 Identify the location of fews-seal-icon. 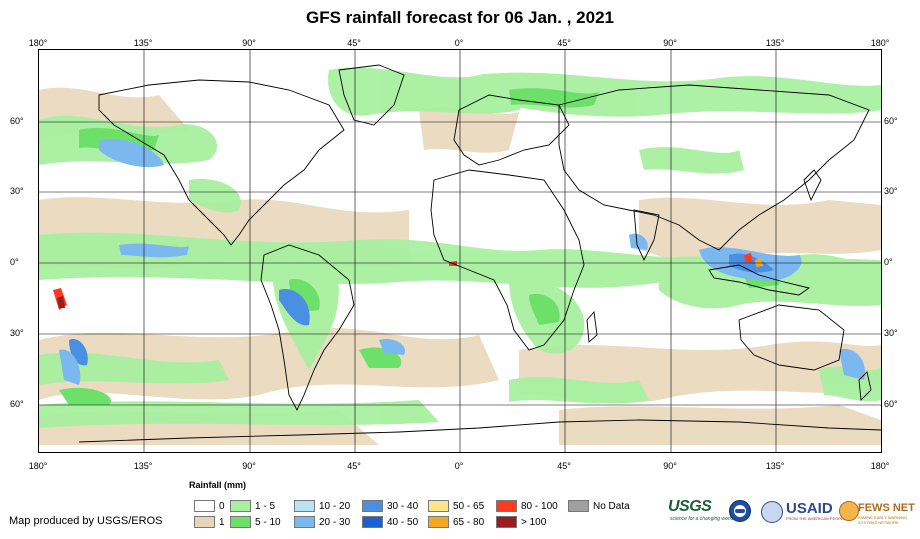
(849, 511).